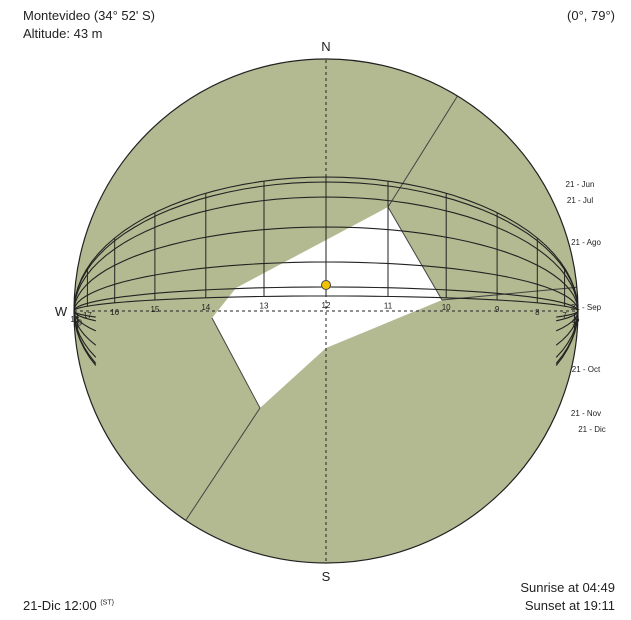 The height and width of the screenshot is (620, 631). Describe the element at coordinates (592, 429) in the screenshot. I see `month-label-21-dic: 21 - Dic` at that location.